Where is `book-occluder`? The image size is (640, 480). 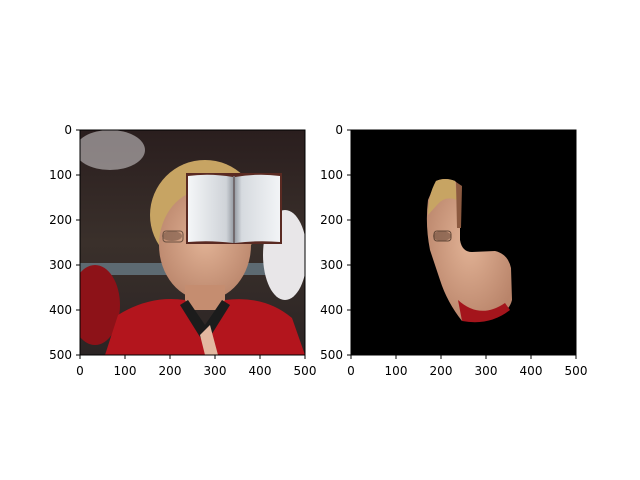 book-occluder is located at coordinates (234, 208).